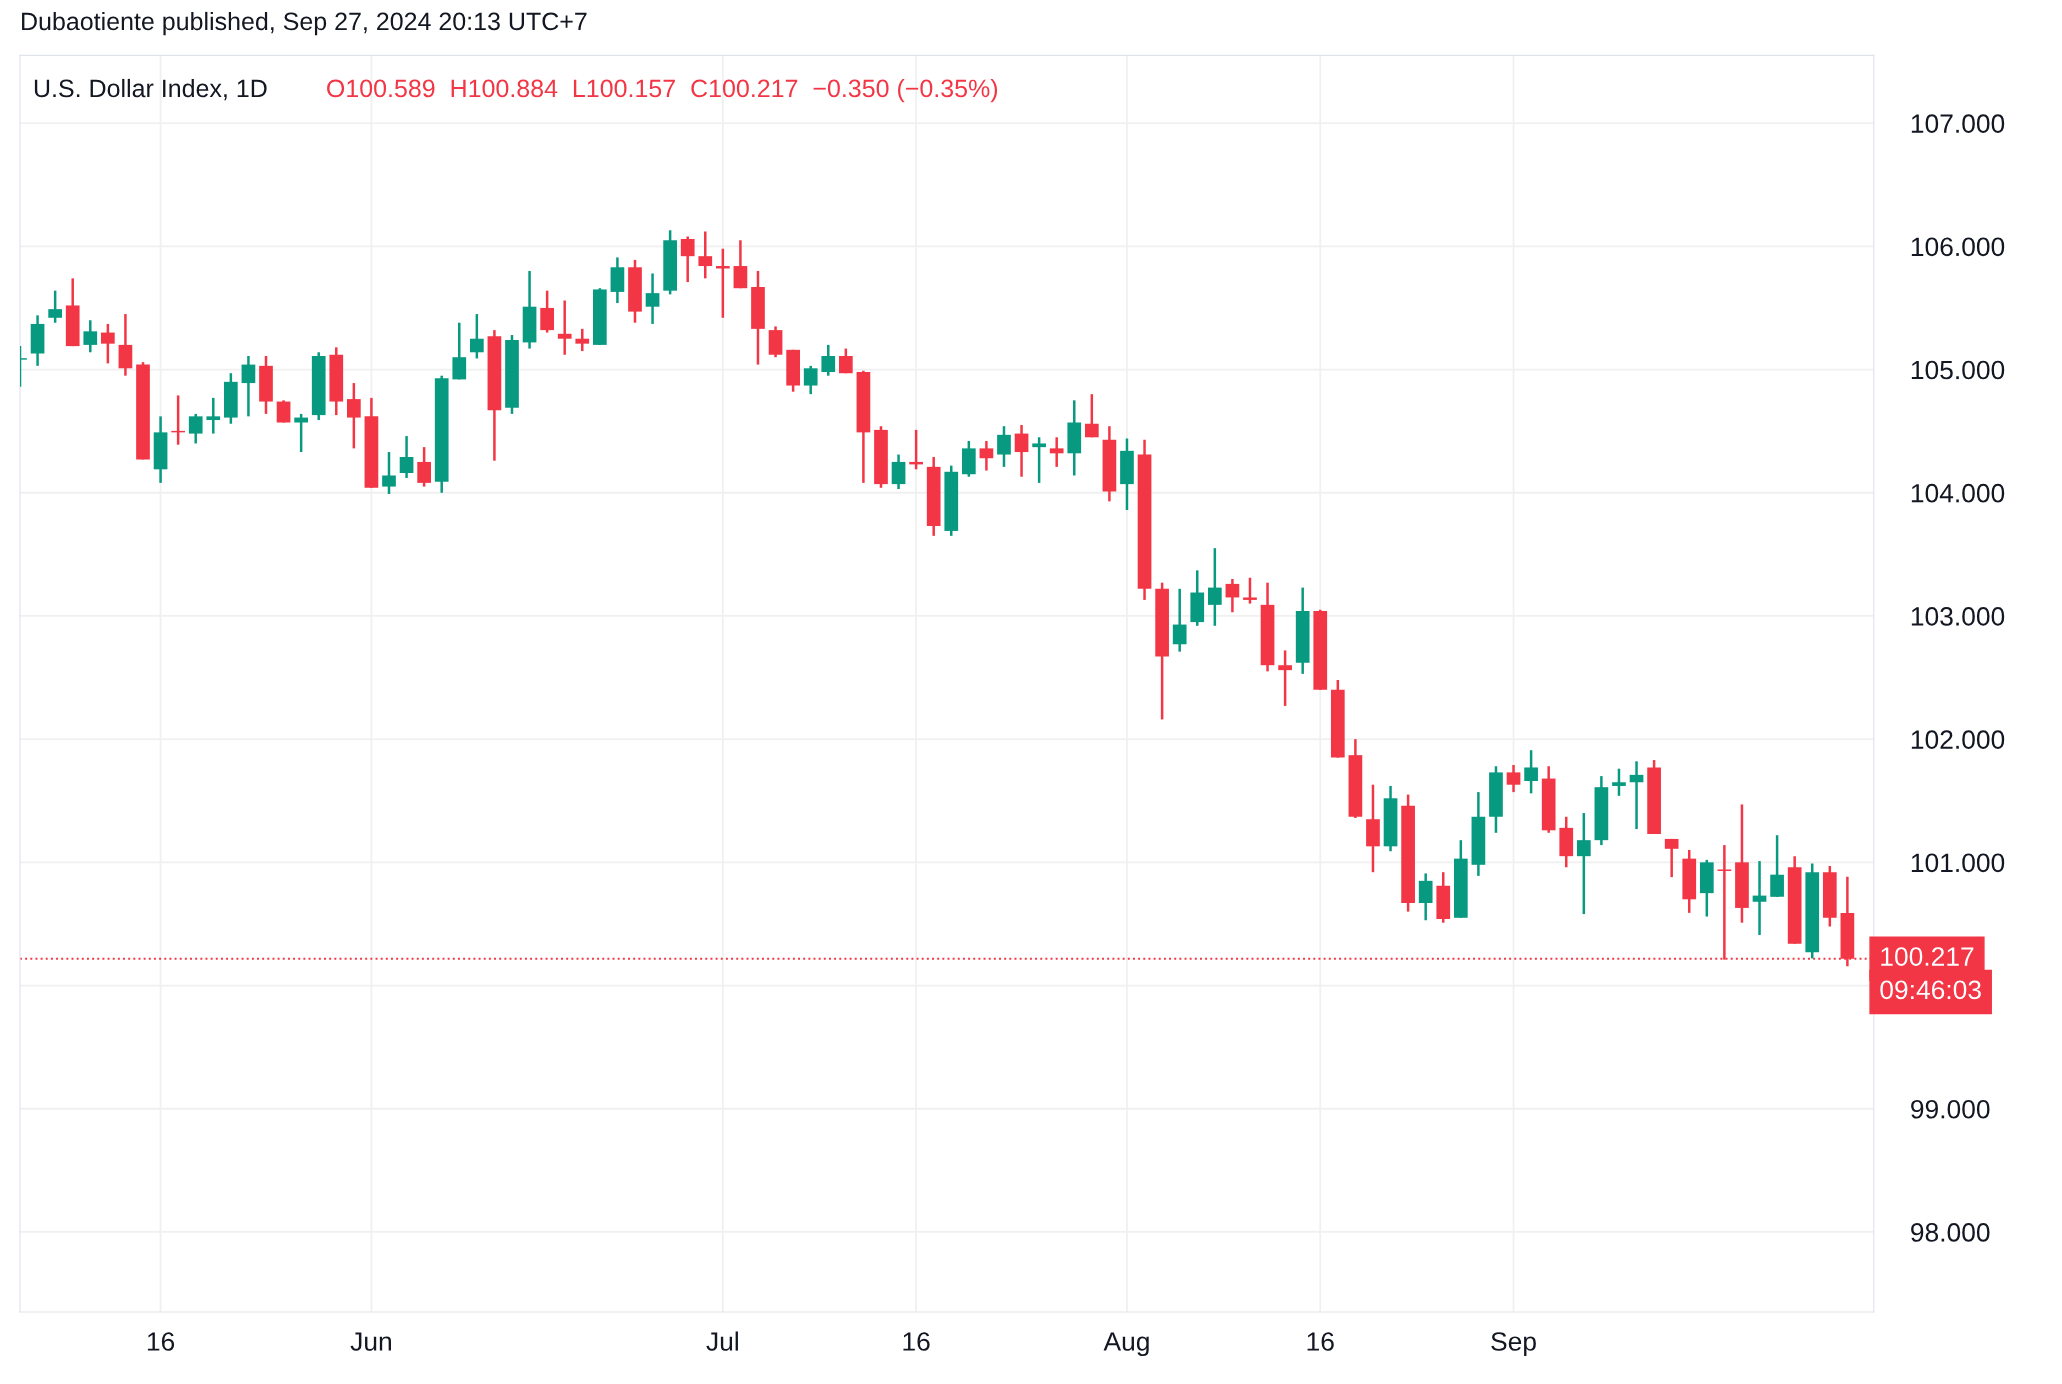 The image size is (2062, 1384). What do you see at coordinates (1958, 863) in the screenshot?
I see `y-tick-label: 101.000` at bounding box center [1958, 863].